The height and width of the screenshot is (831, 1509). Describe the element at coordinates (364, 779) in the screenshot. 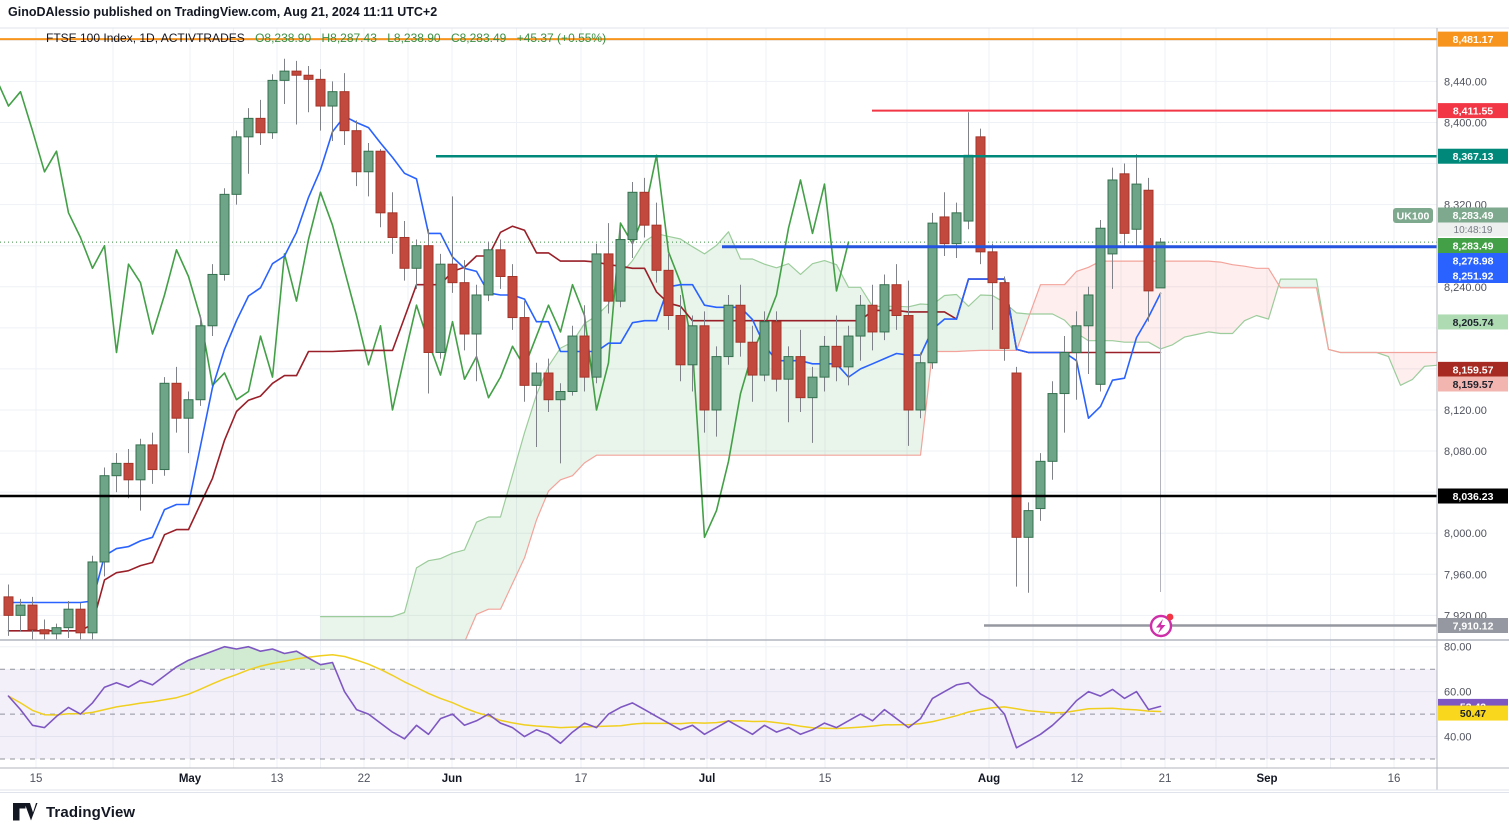

I see `svg-text: 22` at that location.